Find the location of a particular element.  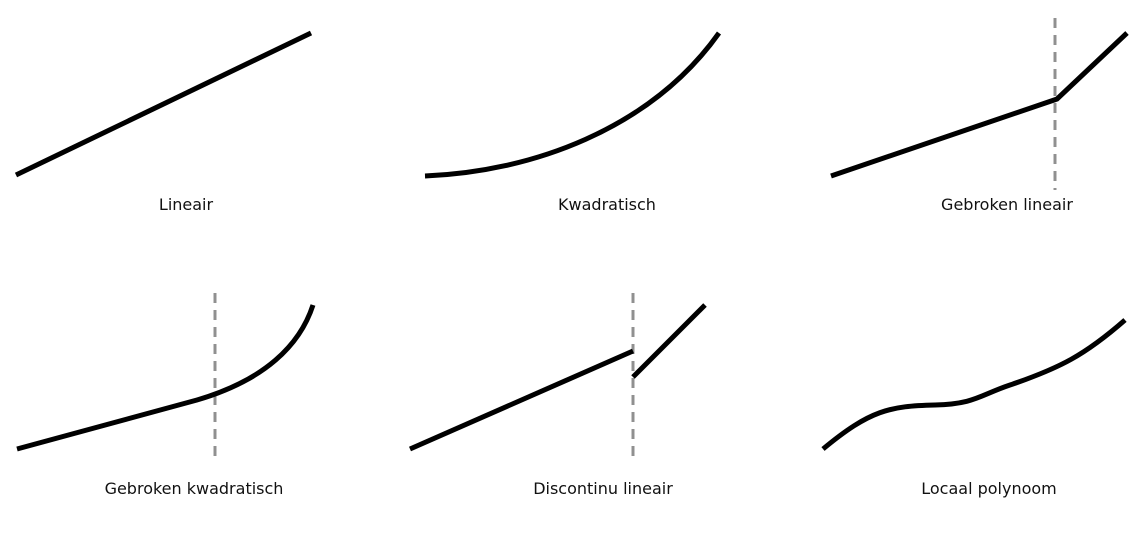

panel-piecewise-linear: Gebroken lineair is located at coordinates (979, 116).